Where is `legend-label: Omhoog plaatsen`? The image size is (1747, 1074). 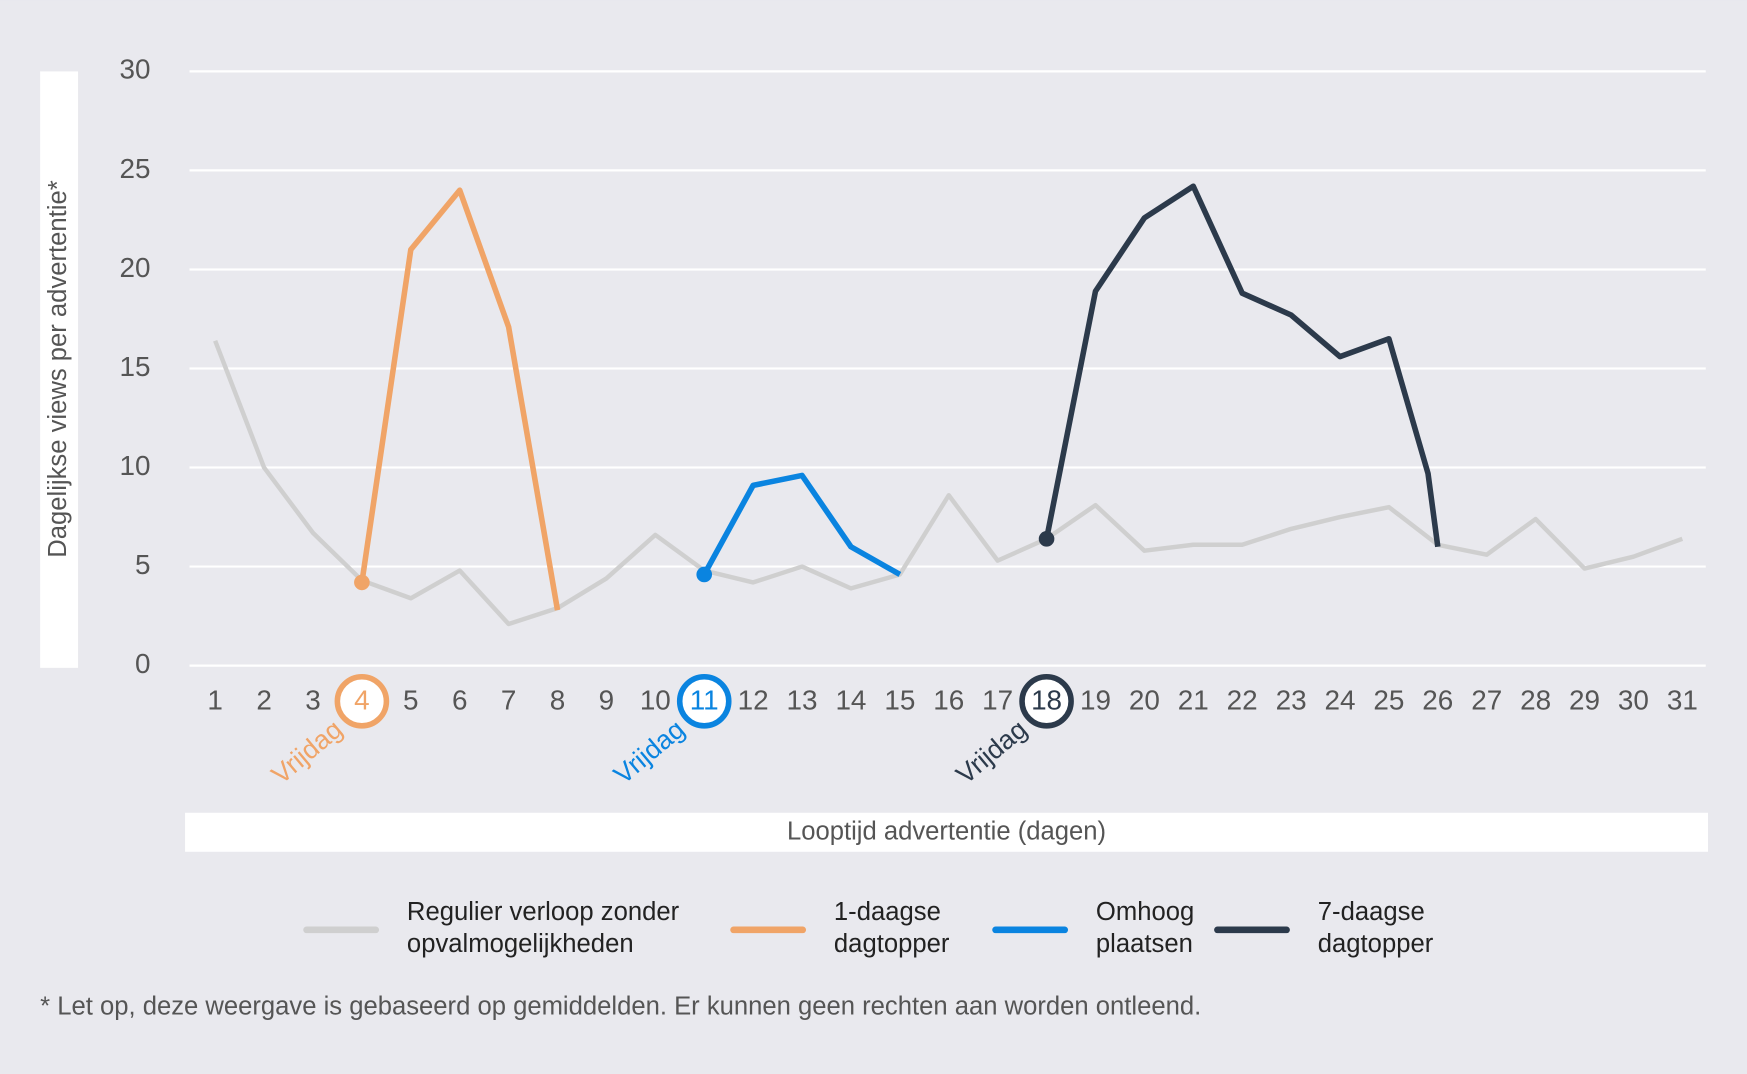
legend-label: Omhoog plaatsen is located at coordinates (1145, 927).